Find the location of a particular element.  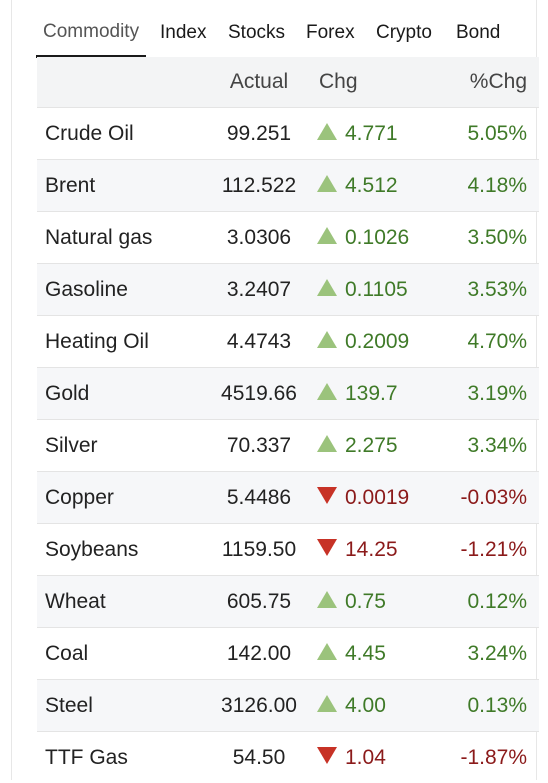

commodity-name: Natural gas is located at coordinates (120, 238).